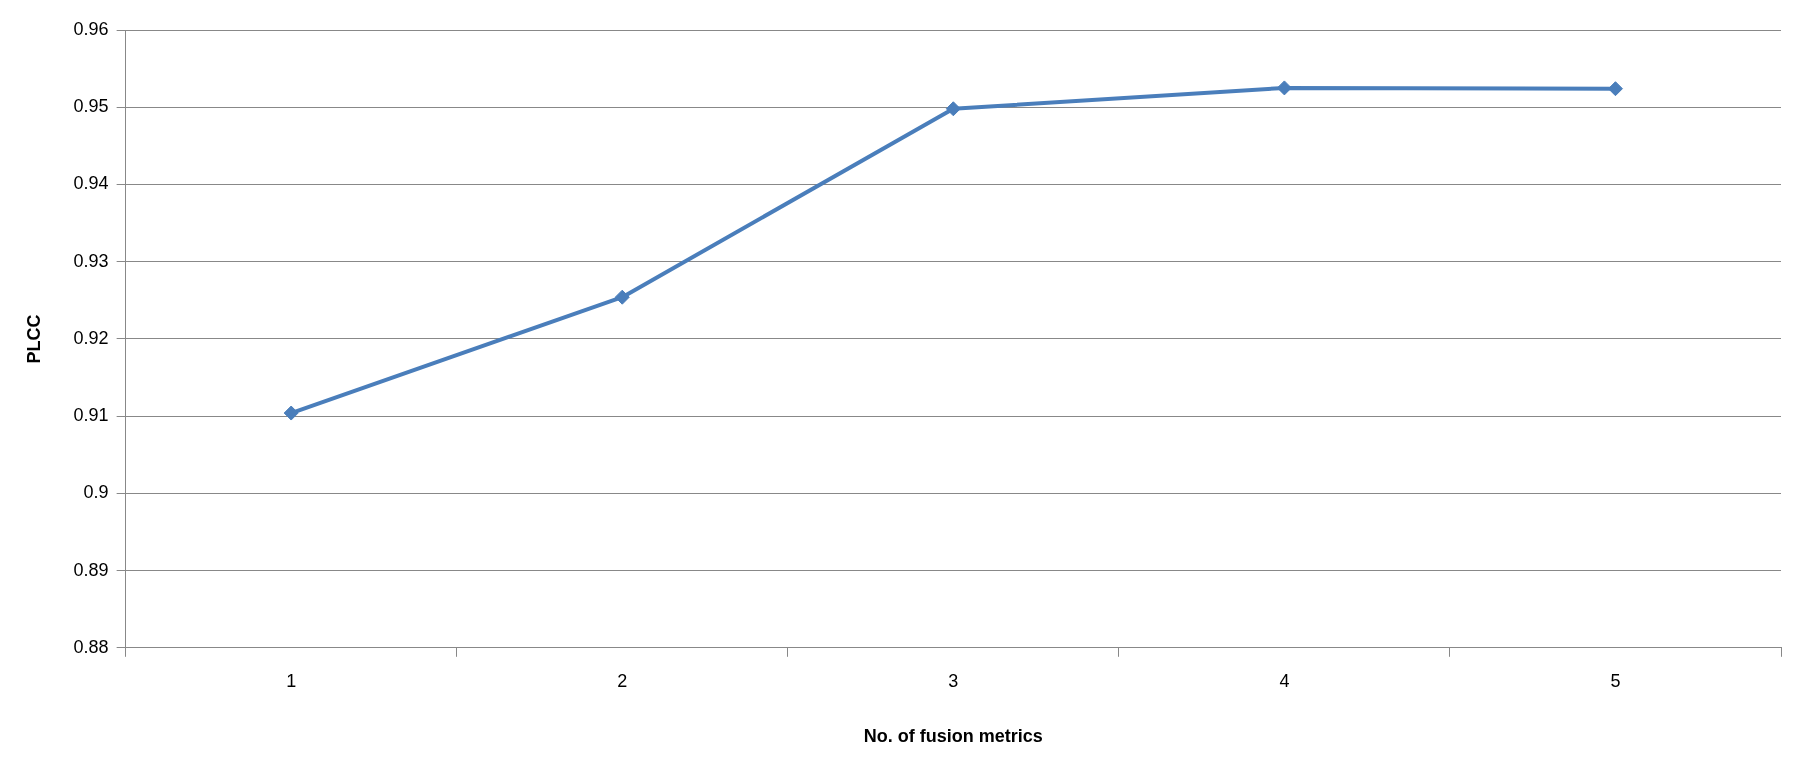 This screenshot has height=762, width=1811. Describe the element at coordinates (91, 415) in the screenshot. I see `y-tick-label: 0.91` at that location.